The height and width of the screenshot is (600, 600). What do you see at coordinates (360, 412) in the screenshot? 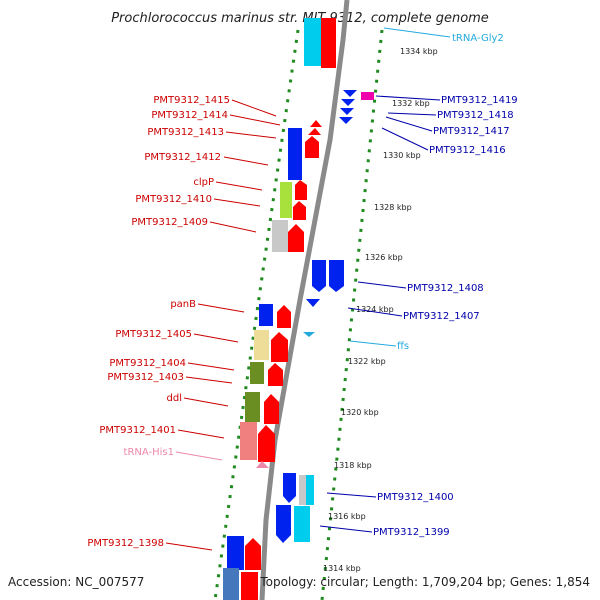
I see `kbp-tick-label: 1320 kbp` at bounding box center [360, 412].